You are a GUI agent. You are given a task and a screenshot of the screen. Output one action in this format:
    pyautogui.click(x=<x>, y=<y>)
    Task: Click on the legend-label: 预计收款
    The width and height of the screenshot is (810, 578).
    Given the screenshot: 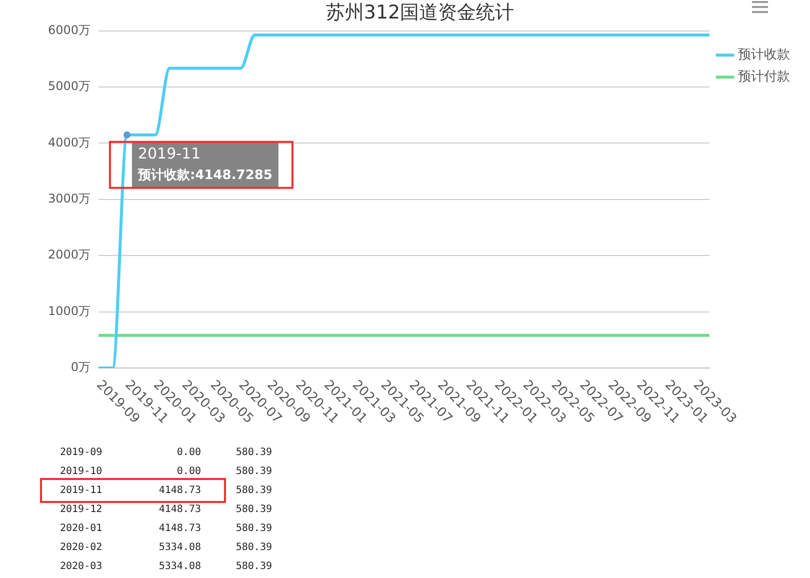 What is the action you would take?
    pyautogui.click(x=764, y=54)
    